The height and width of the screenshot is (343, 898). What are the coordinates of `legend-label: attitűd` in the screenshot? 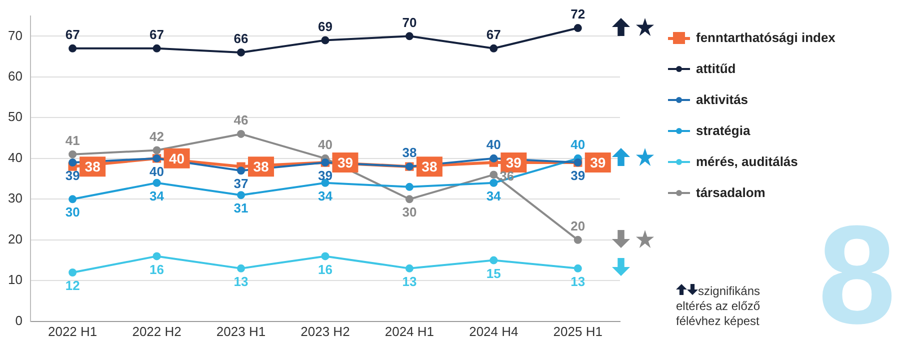 It's located at (716, 68).